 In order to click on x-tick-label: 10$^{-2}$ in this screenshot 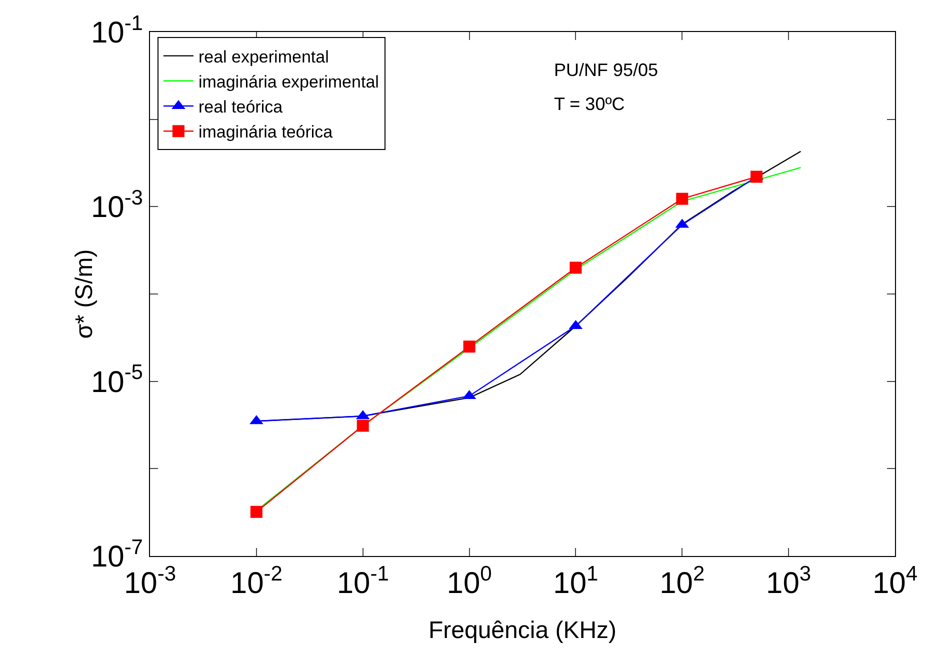, I will do `click(256, 581)`.